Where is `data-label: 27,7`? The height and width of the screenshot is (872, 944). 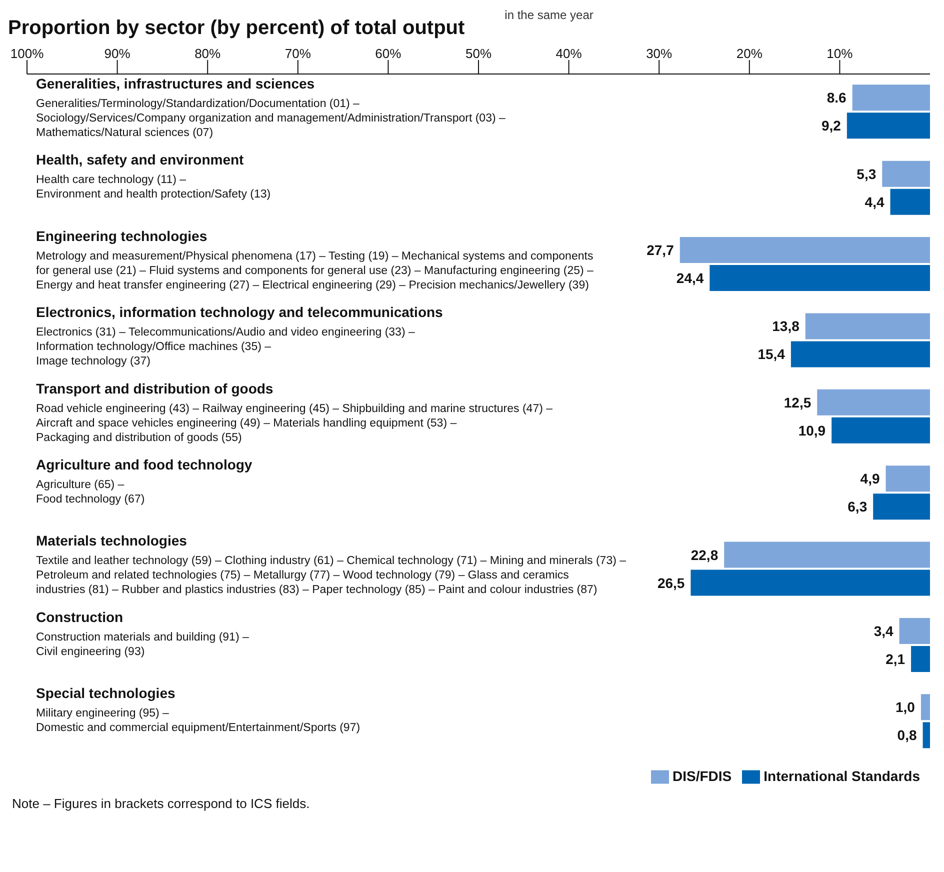 data-label: 27,7 is located at coordinates (660, 250).